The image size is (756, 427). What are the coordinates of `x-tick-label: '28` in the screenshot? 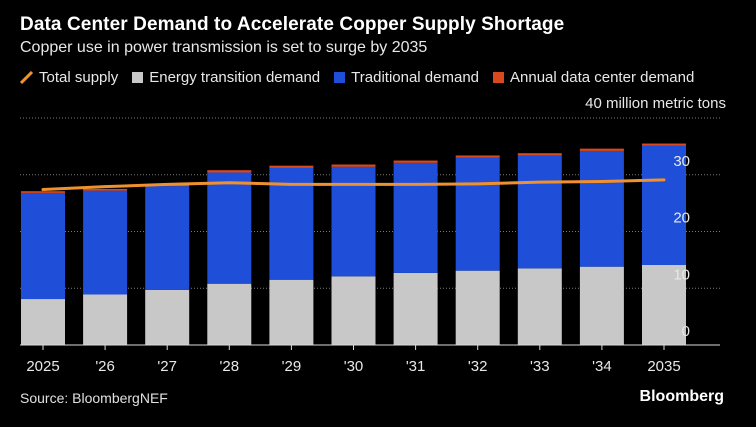 It's located at (230, 366).